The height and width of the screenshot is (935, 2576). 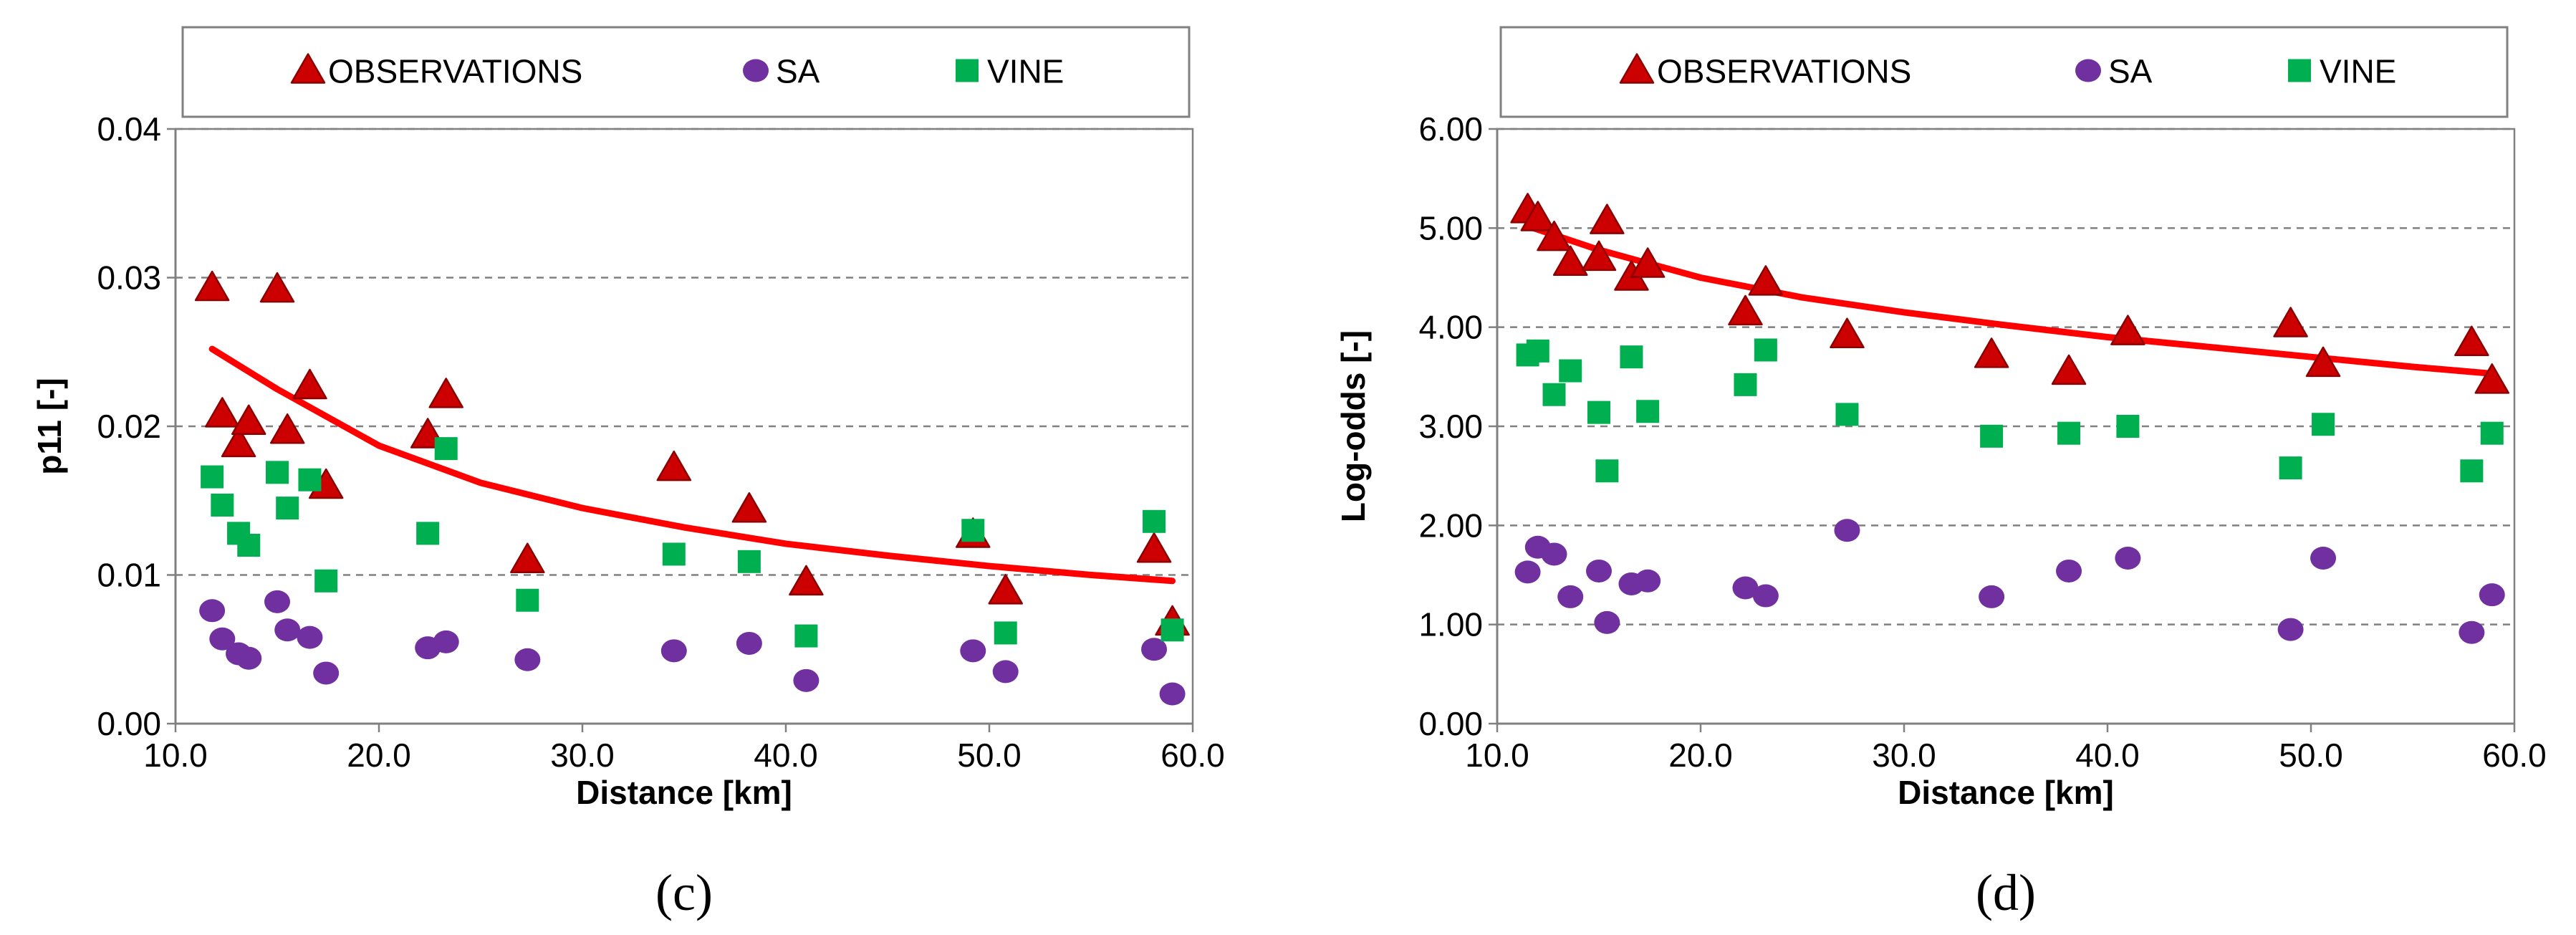 I want to click on x-axis-title: Distance [km], so click(x=2006, y=793).